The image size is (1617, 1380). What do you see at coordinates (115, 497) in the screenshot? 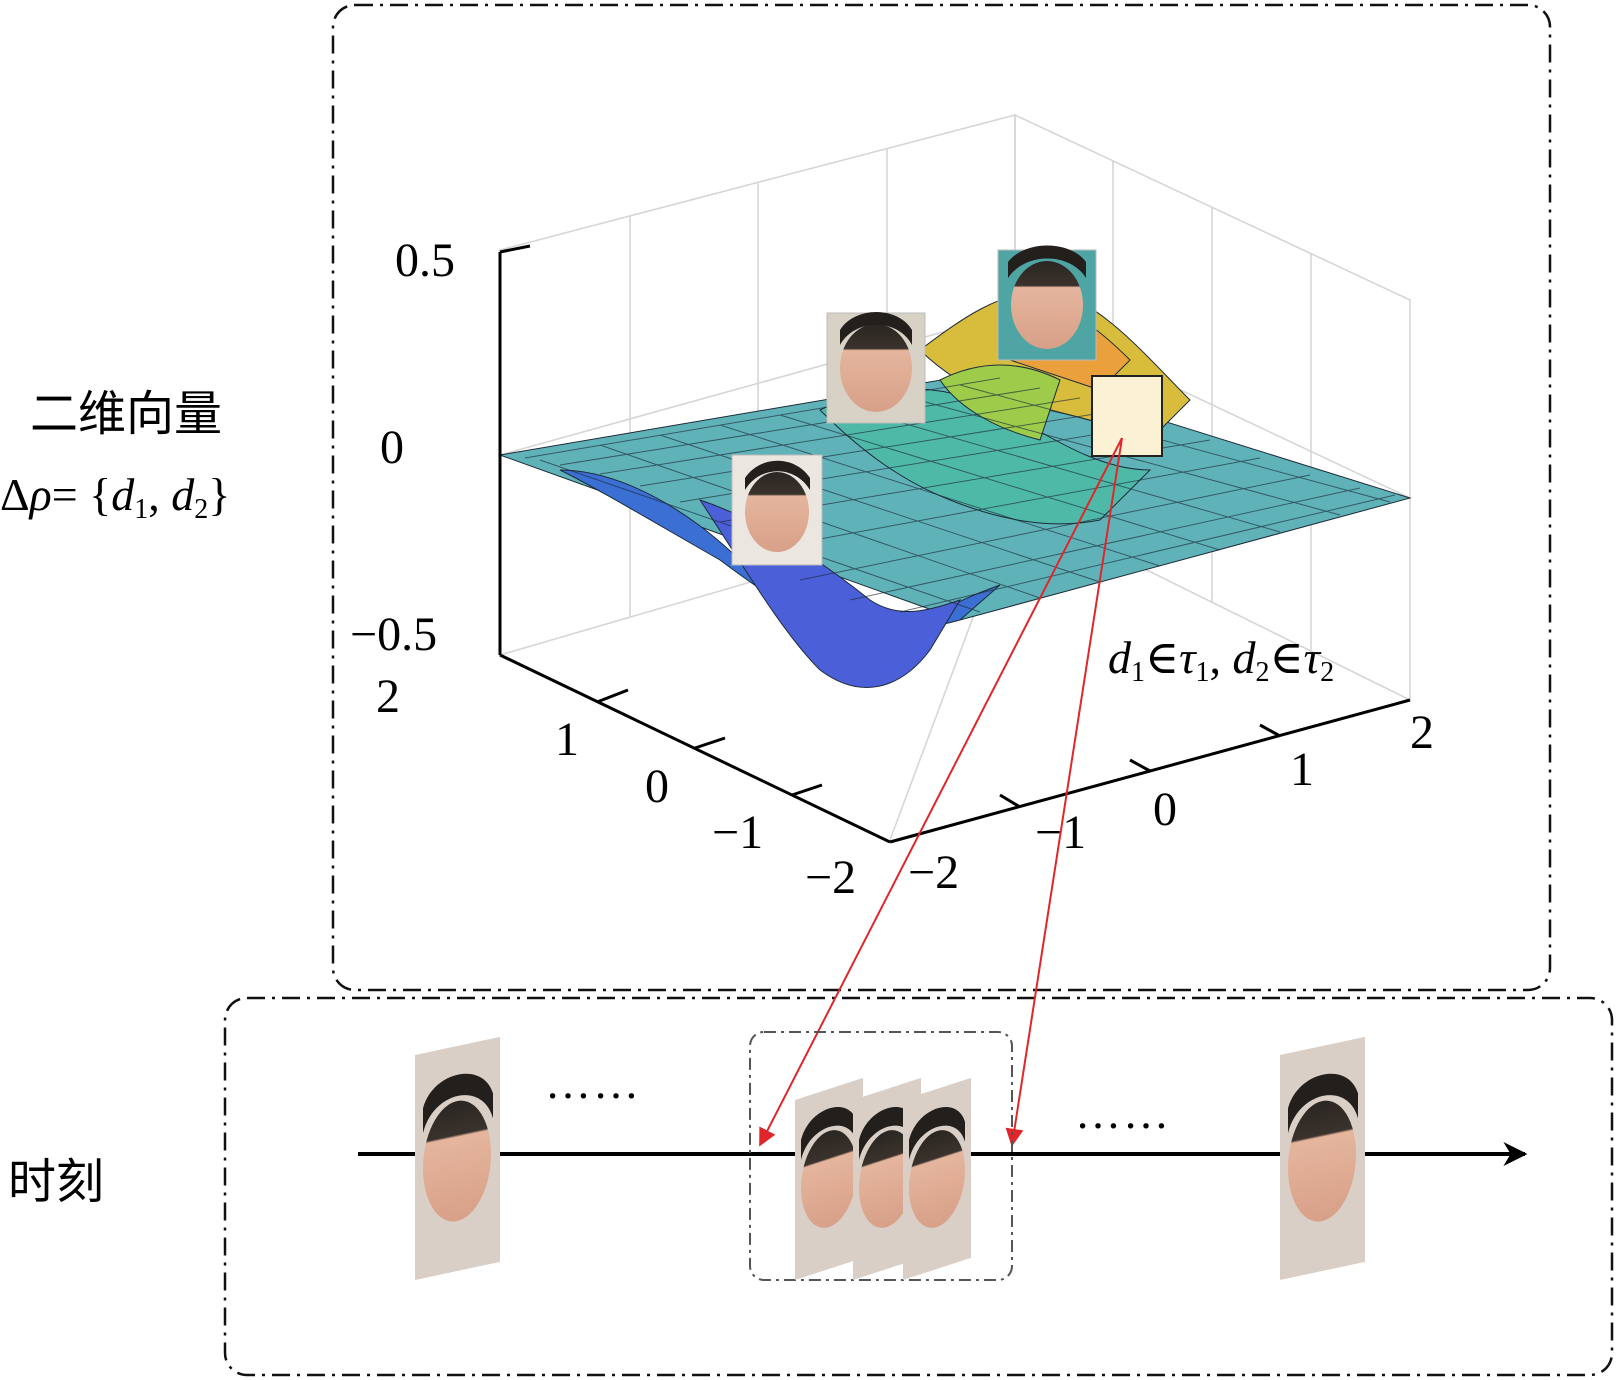
I see `vector-formula: Δρ= {d1, d2}` at bounding box center [115, 497].